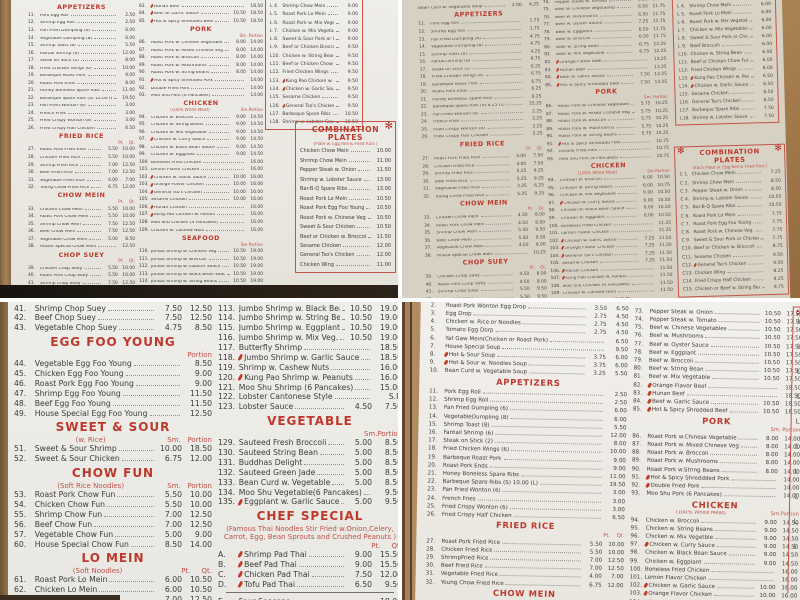 This screenshot has width=800, height=600. I want to click on item-name: Beef Chop Suey, so click(455, 297).